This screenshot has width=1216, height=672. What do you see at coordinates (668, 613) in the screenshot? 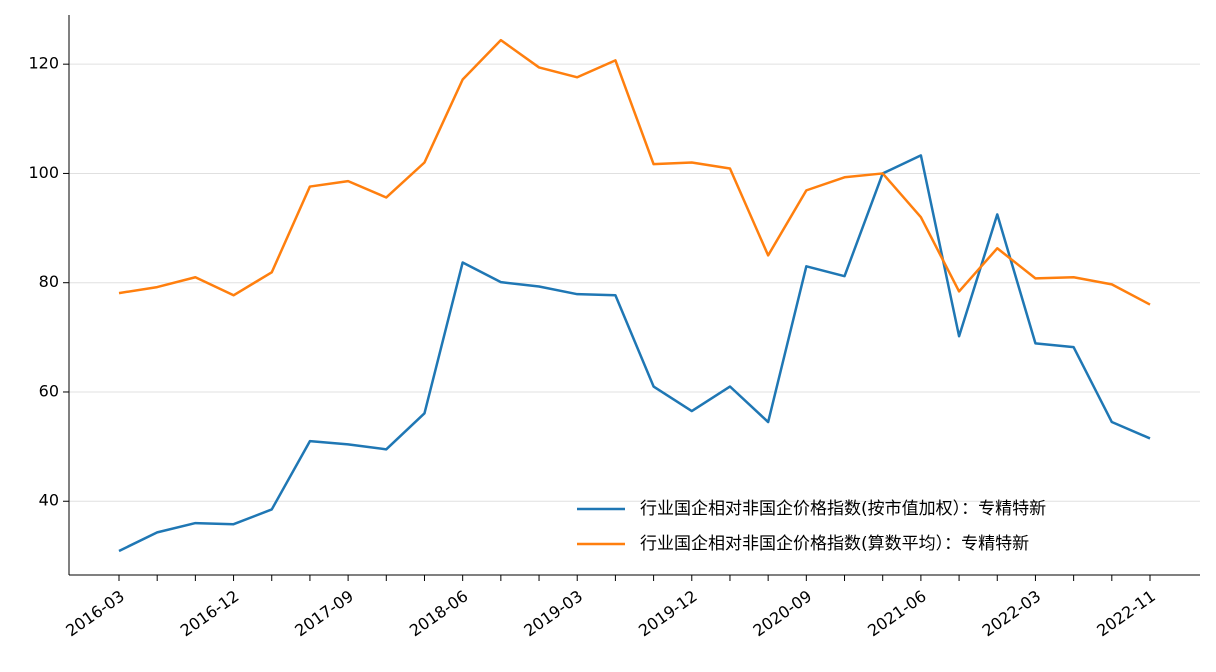
I see `x-tick-label: 2019-12` at bounding box center [668, 613].